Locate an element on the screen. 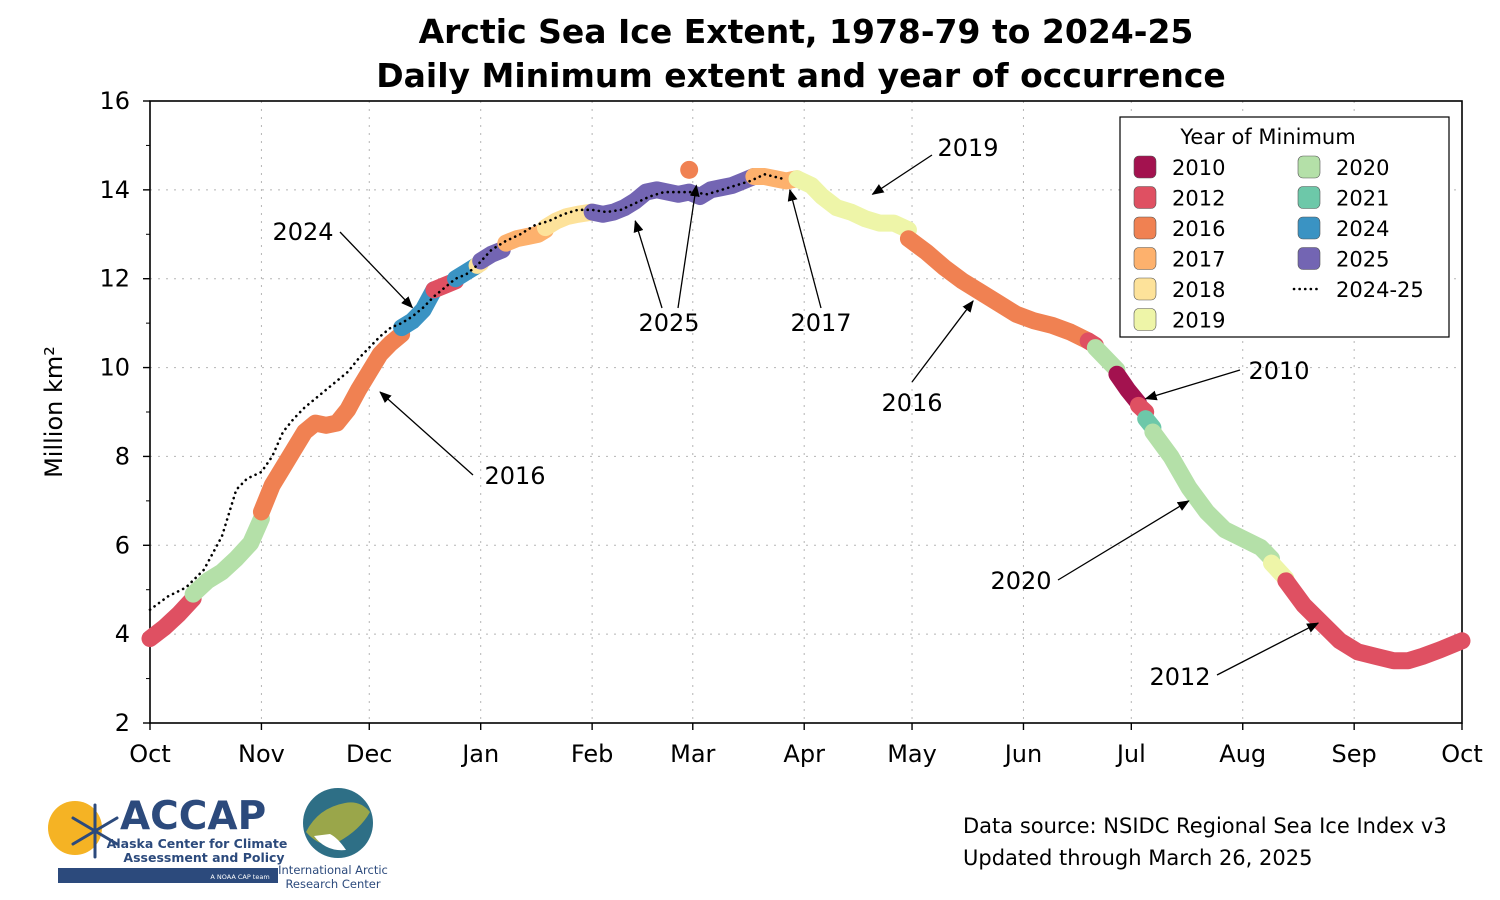  legend-swatch-2018 is located at coordinates (1145, 289).